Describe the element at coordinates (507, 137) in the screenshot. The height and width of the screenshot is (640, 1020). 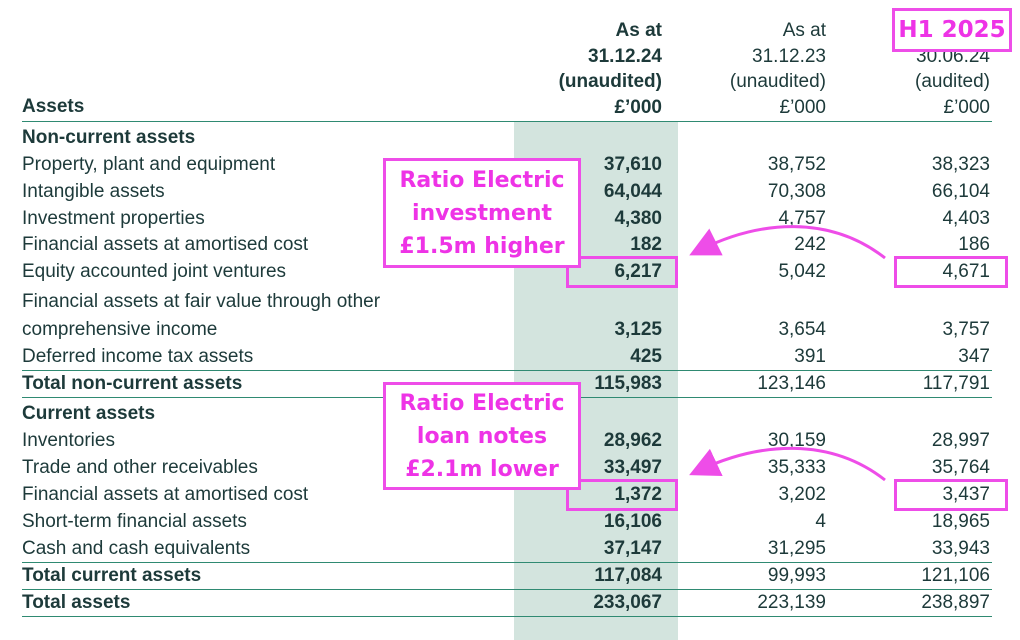
I see `section-non-current: Non-current assets` at that location.